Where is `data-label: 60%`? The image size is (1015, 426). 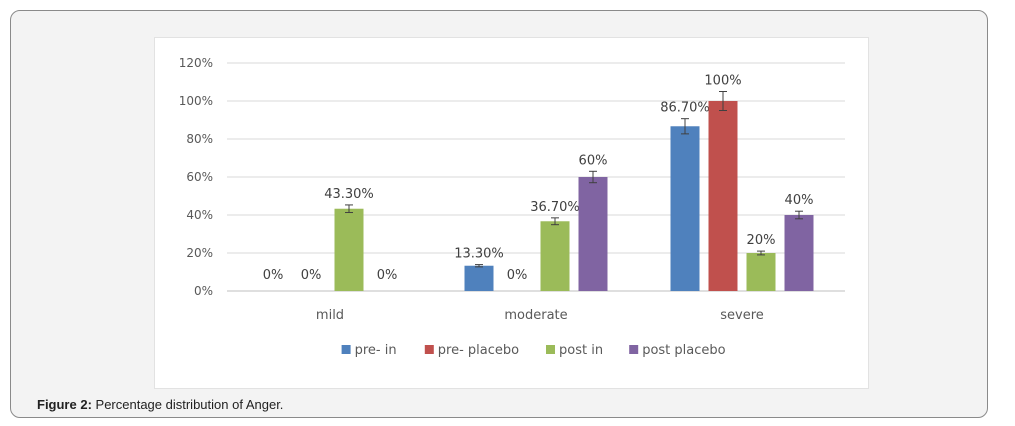
data-label: 60% is located at coordinates (593, 160).